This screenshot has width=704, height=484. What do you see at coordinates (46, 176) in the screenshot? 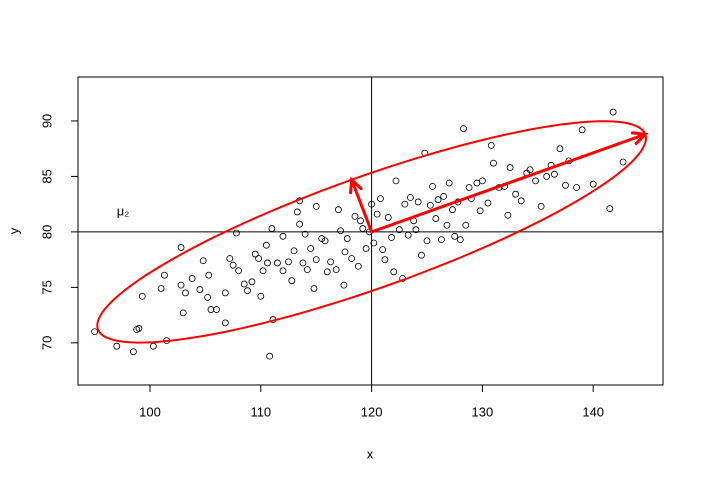
I see `y-tick-label: 85` at bounding box center [46, 176].